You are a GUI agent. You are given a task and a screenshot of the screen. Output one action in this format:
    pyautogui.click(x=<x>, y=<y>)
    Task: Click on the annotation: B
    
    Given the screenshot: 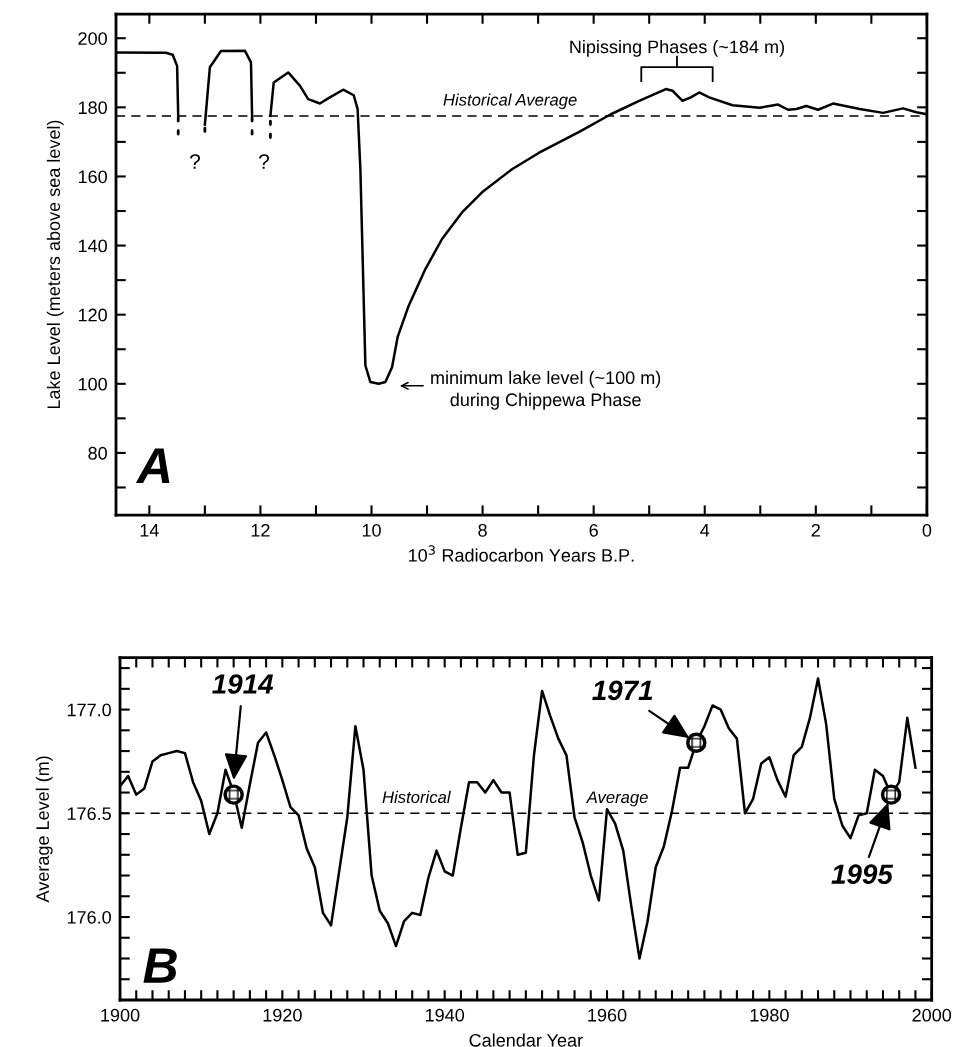 What is the action you would take?
    pyautogui.click(x=160, y=965)
    